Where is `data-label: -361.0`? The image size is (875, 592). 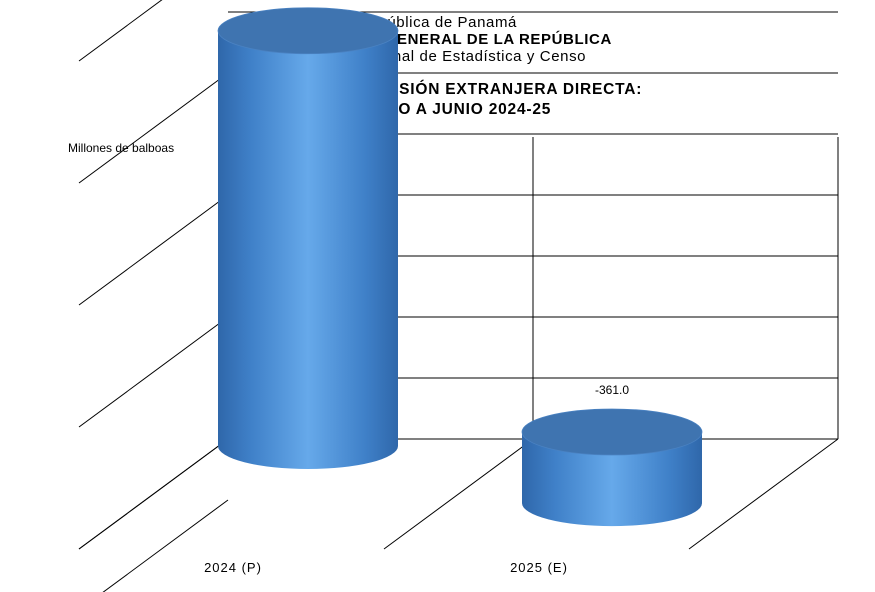
data-label: -361.0 is located at coordinates (612, 390).